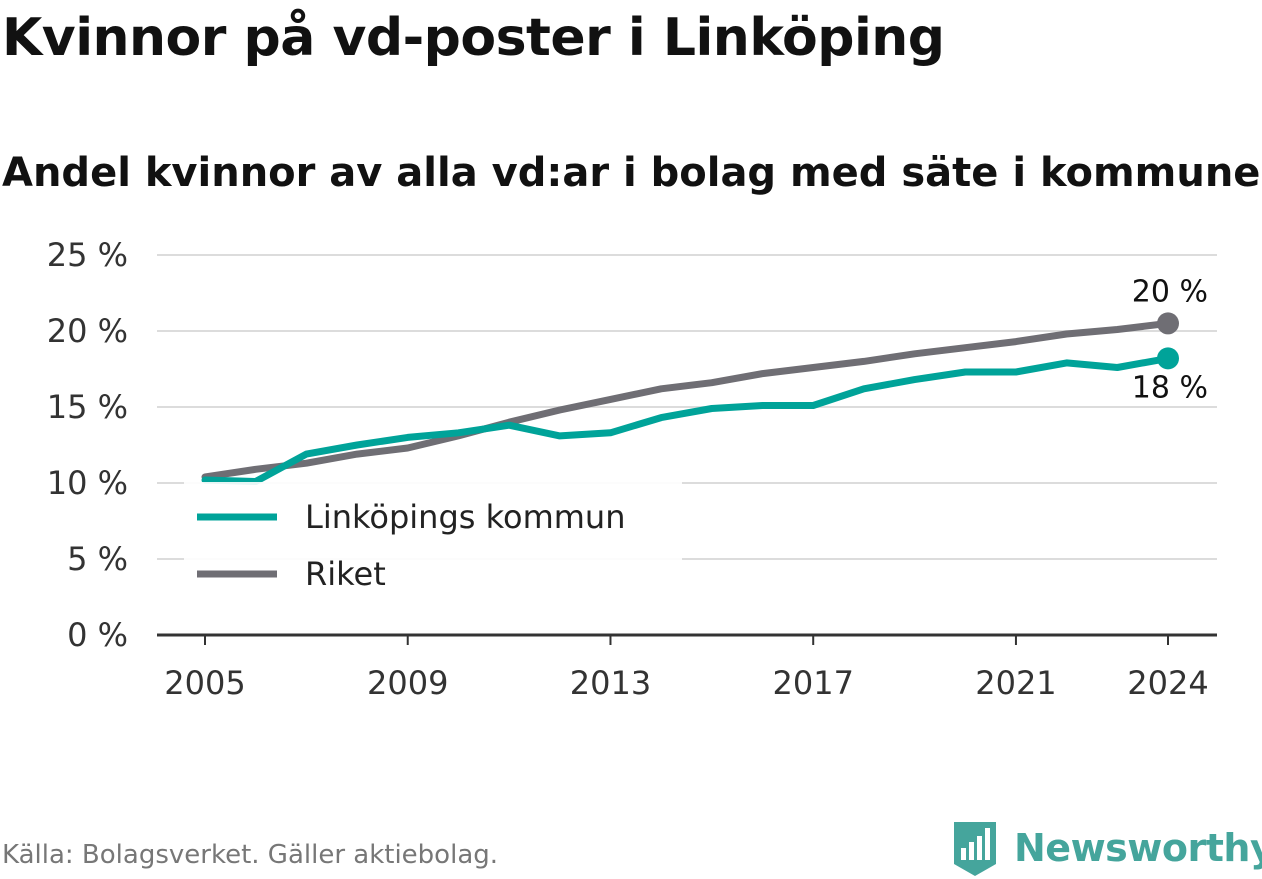 Image resolution: width=1262 pixels, height=879 pixels. What do you see at coordinates (687, 667) in the screenshot?
I see `x-axis: 2005 2009 2013 2017 2021 2024` at bounding box center [687, 667].